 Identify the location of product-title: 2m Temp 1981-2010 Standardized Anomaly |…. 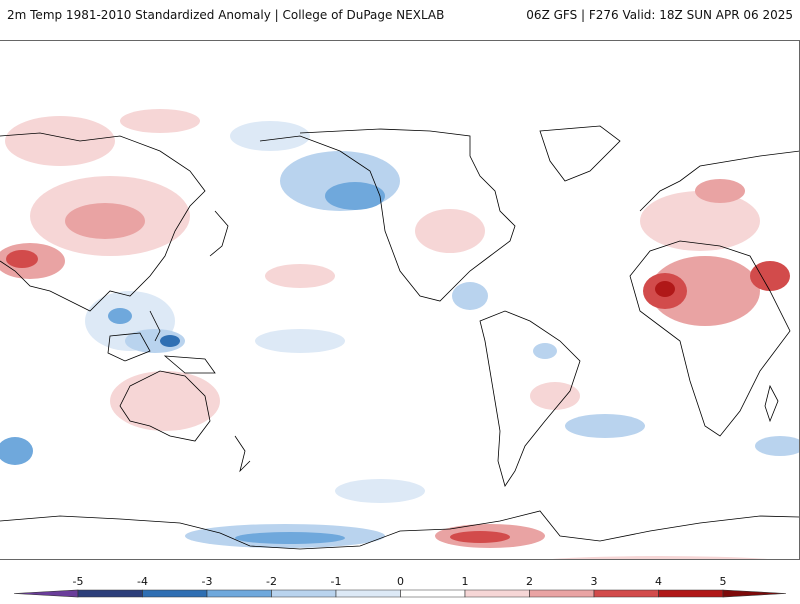
(226, 15).